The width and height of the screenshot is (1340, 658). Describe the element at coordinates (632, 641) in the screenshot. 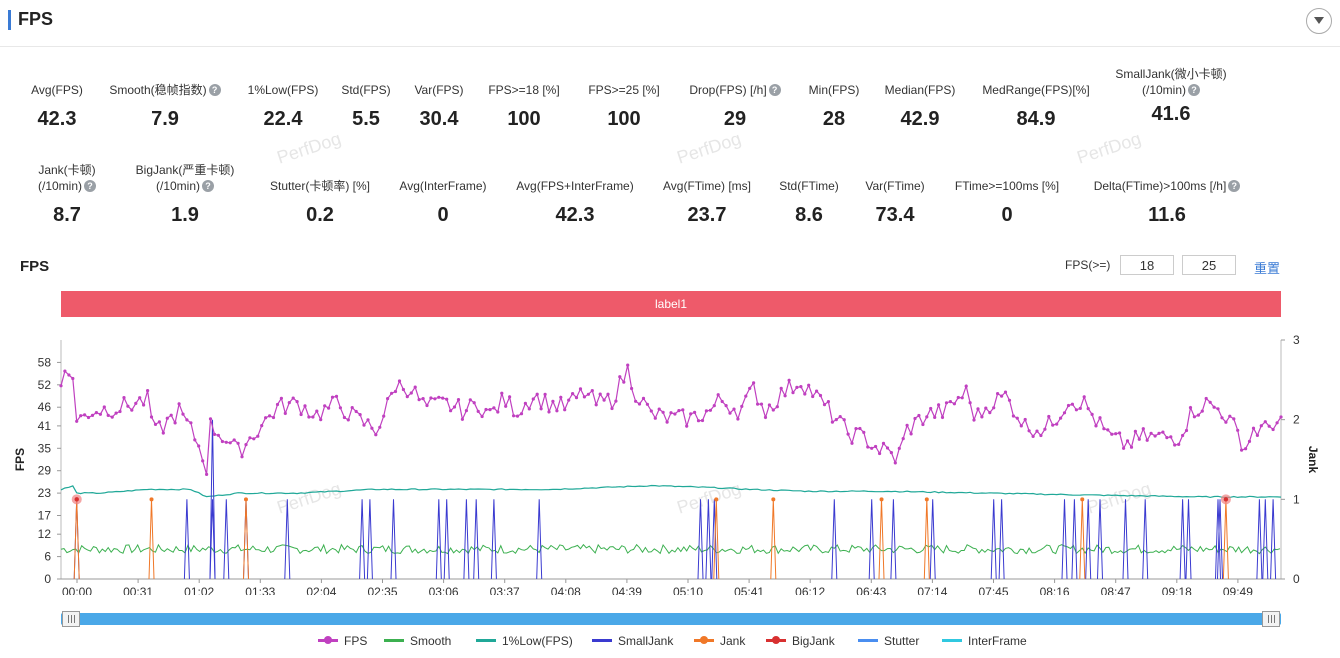

I see `legend-item-smalljank: SmallJank` at that location.